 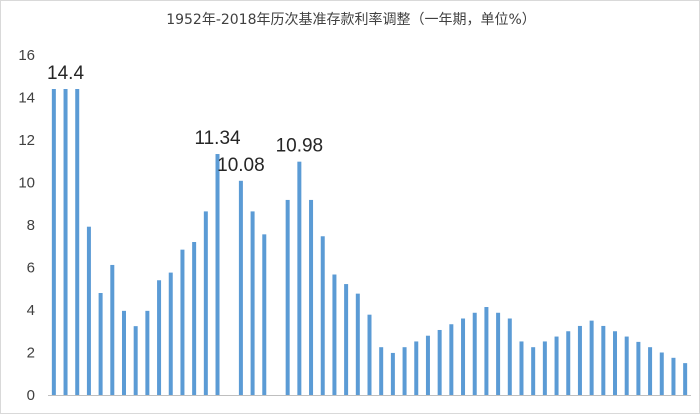 I want to click on data-label: 10.08, so click(x=241, y=165).